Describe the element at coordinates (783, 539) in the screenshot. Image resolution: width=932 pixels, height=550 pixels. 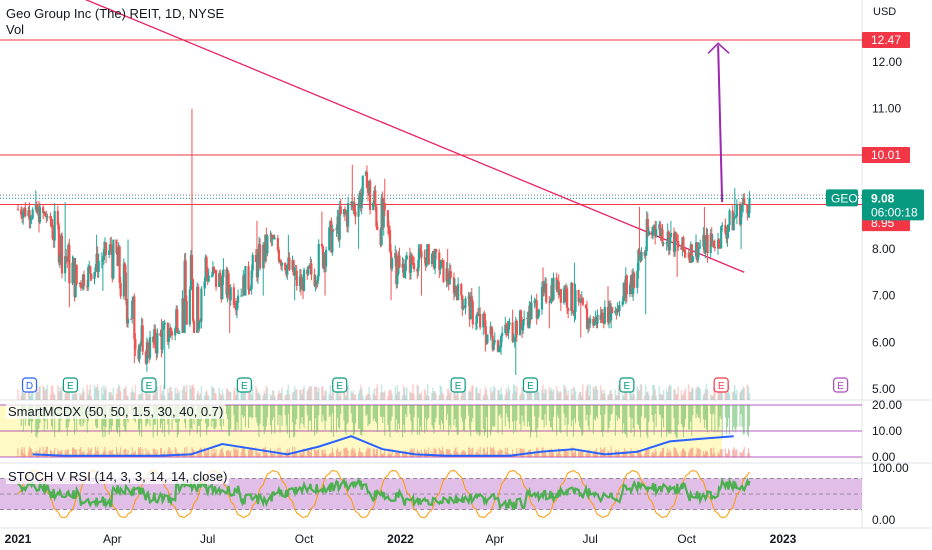
I see `time-tick-label: 2023` at that location.